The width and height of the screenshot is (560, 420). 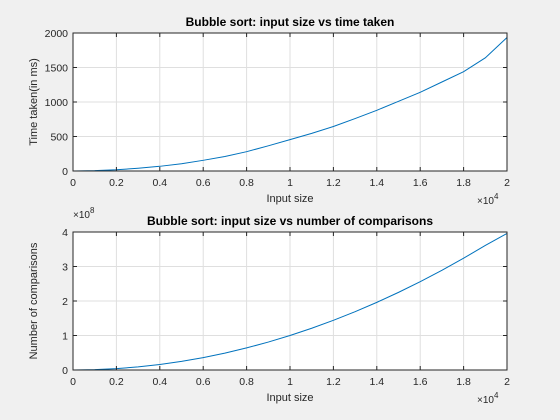 What do you see at coordinates (59, 138) in the screenshot?
I see `y-tick-label: 500` at bounding box center [59, 138].